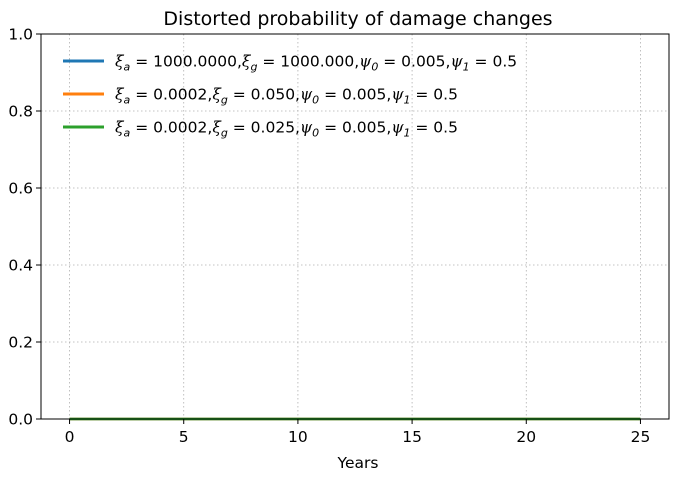 The image size is (678, 480). Describe the element at coordinates (298, 437) in the screenshot. I see `x-tick-label: 10` at that location.